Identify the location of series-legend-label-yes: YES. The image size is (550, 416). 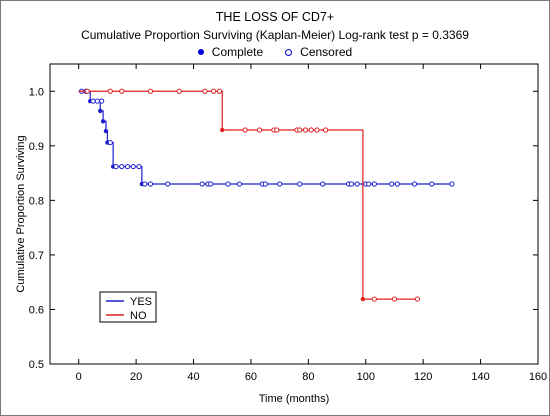
(141, 302).